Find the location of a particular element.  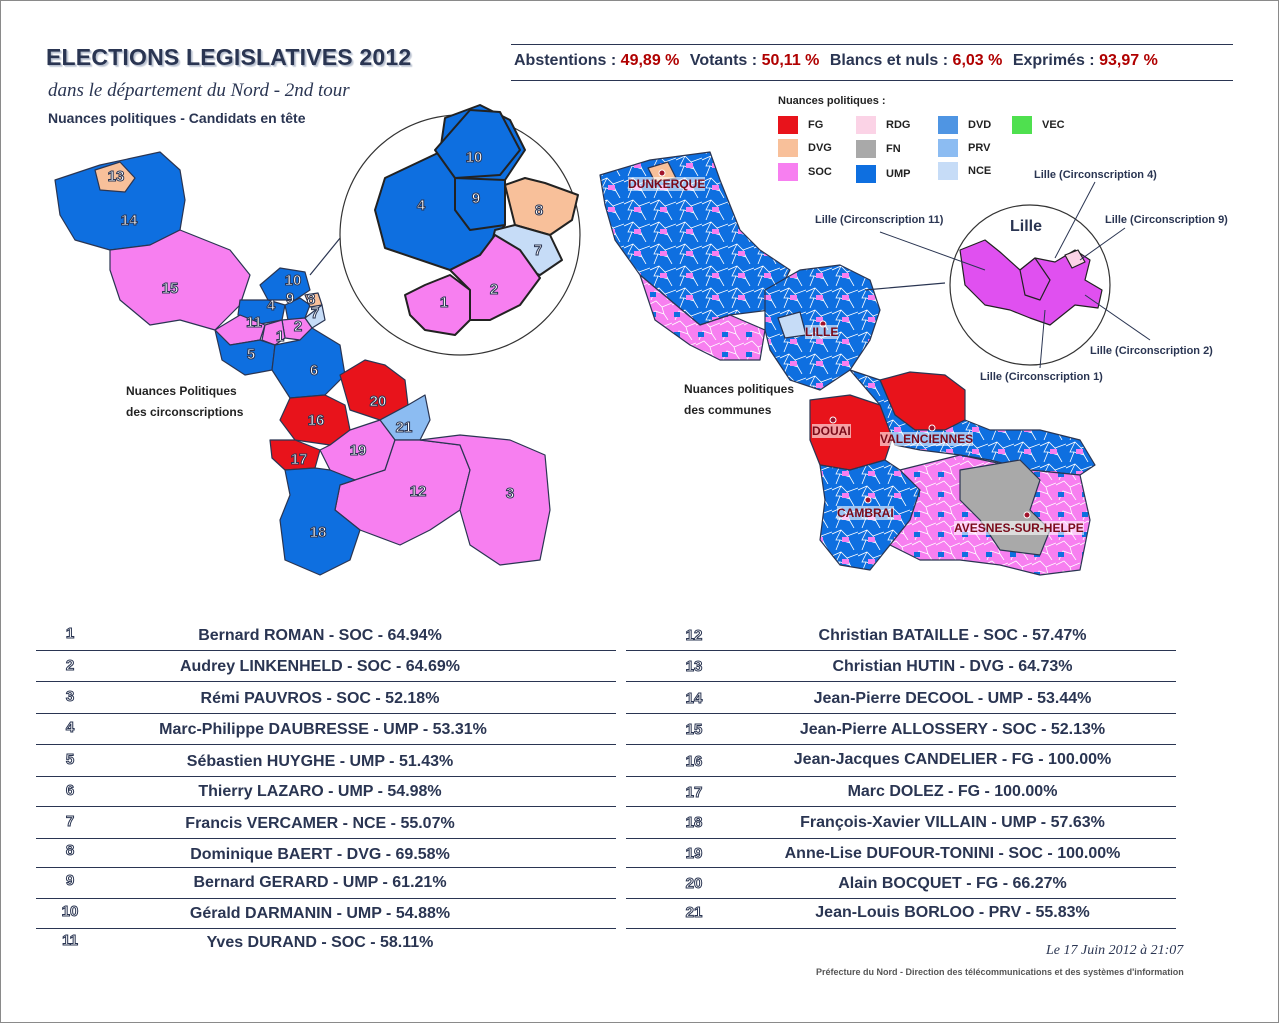

caption-line: des communes is located at coordinates (728, 410).